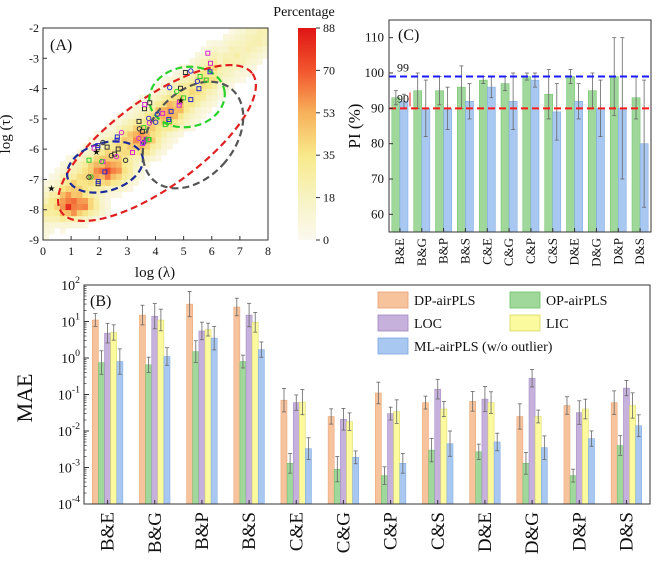  I want to click on y-tick-label: 100, so click(70, 357).